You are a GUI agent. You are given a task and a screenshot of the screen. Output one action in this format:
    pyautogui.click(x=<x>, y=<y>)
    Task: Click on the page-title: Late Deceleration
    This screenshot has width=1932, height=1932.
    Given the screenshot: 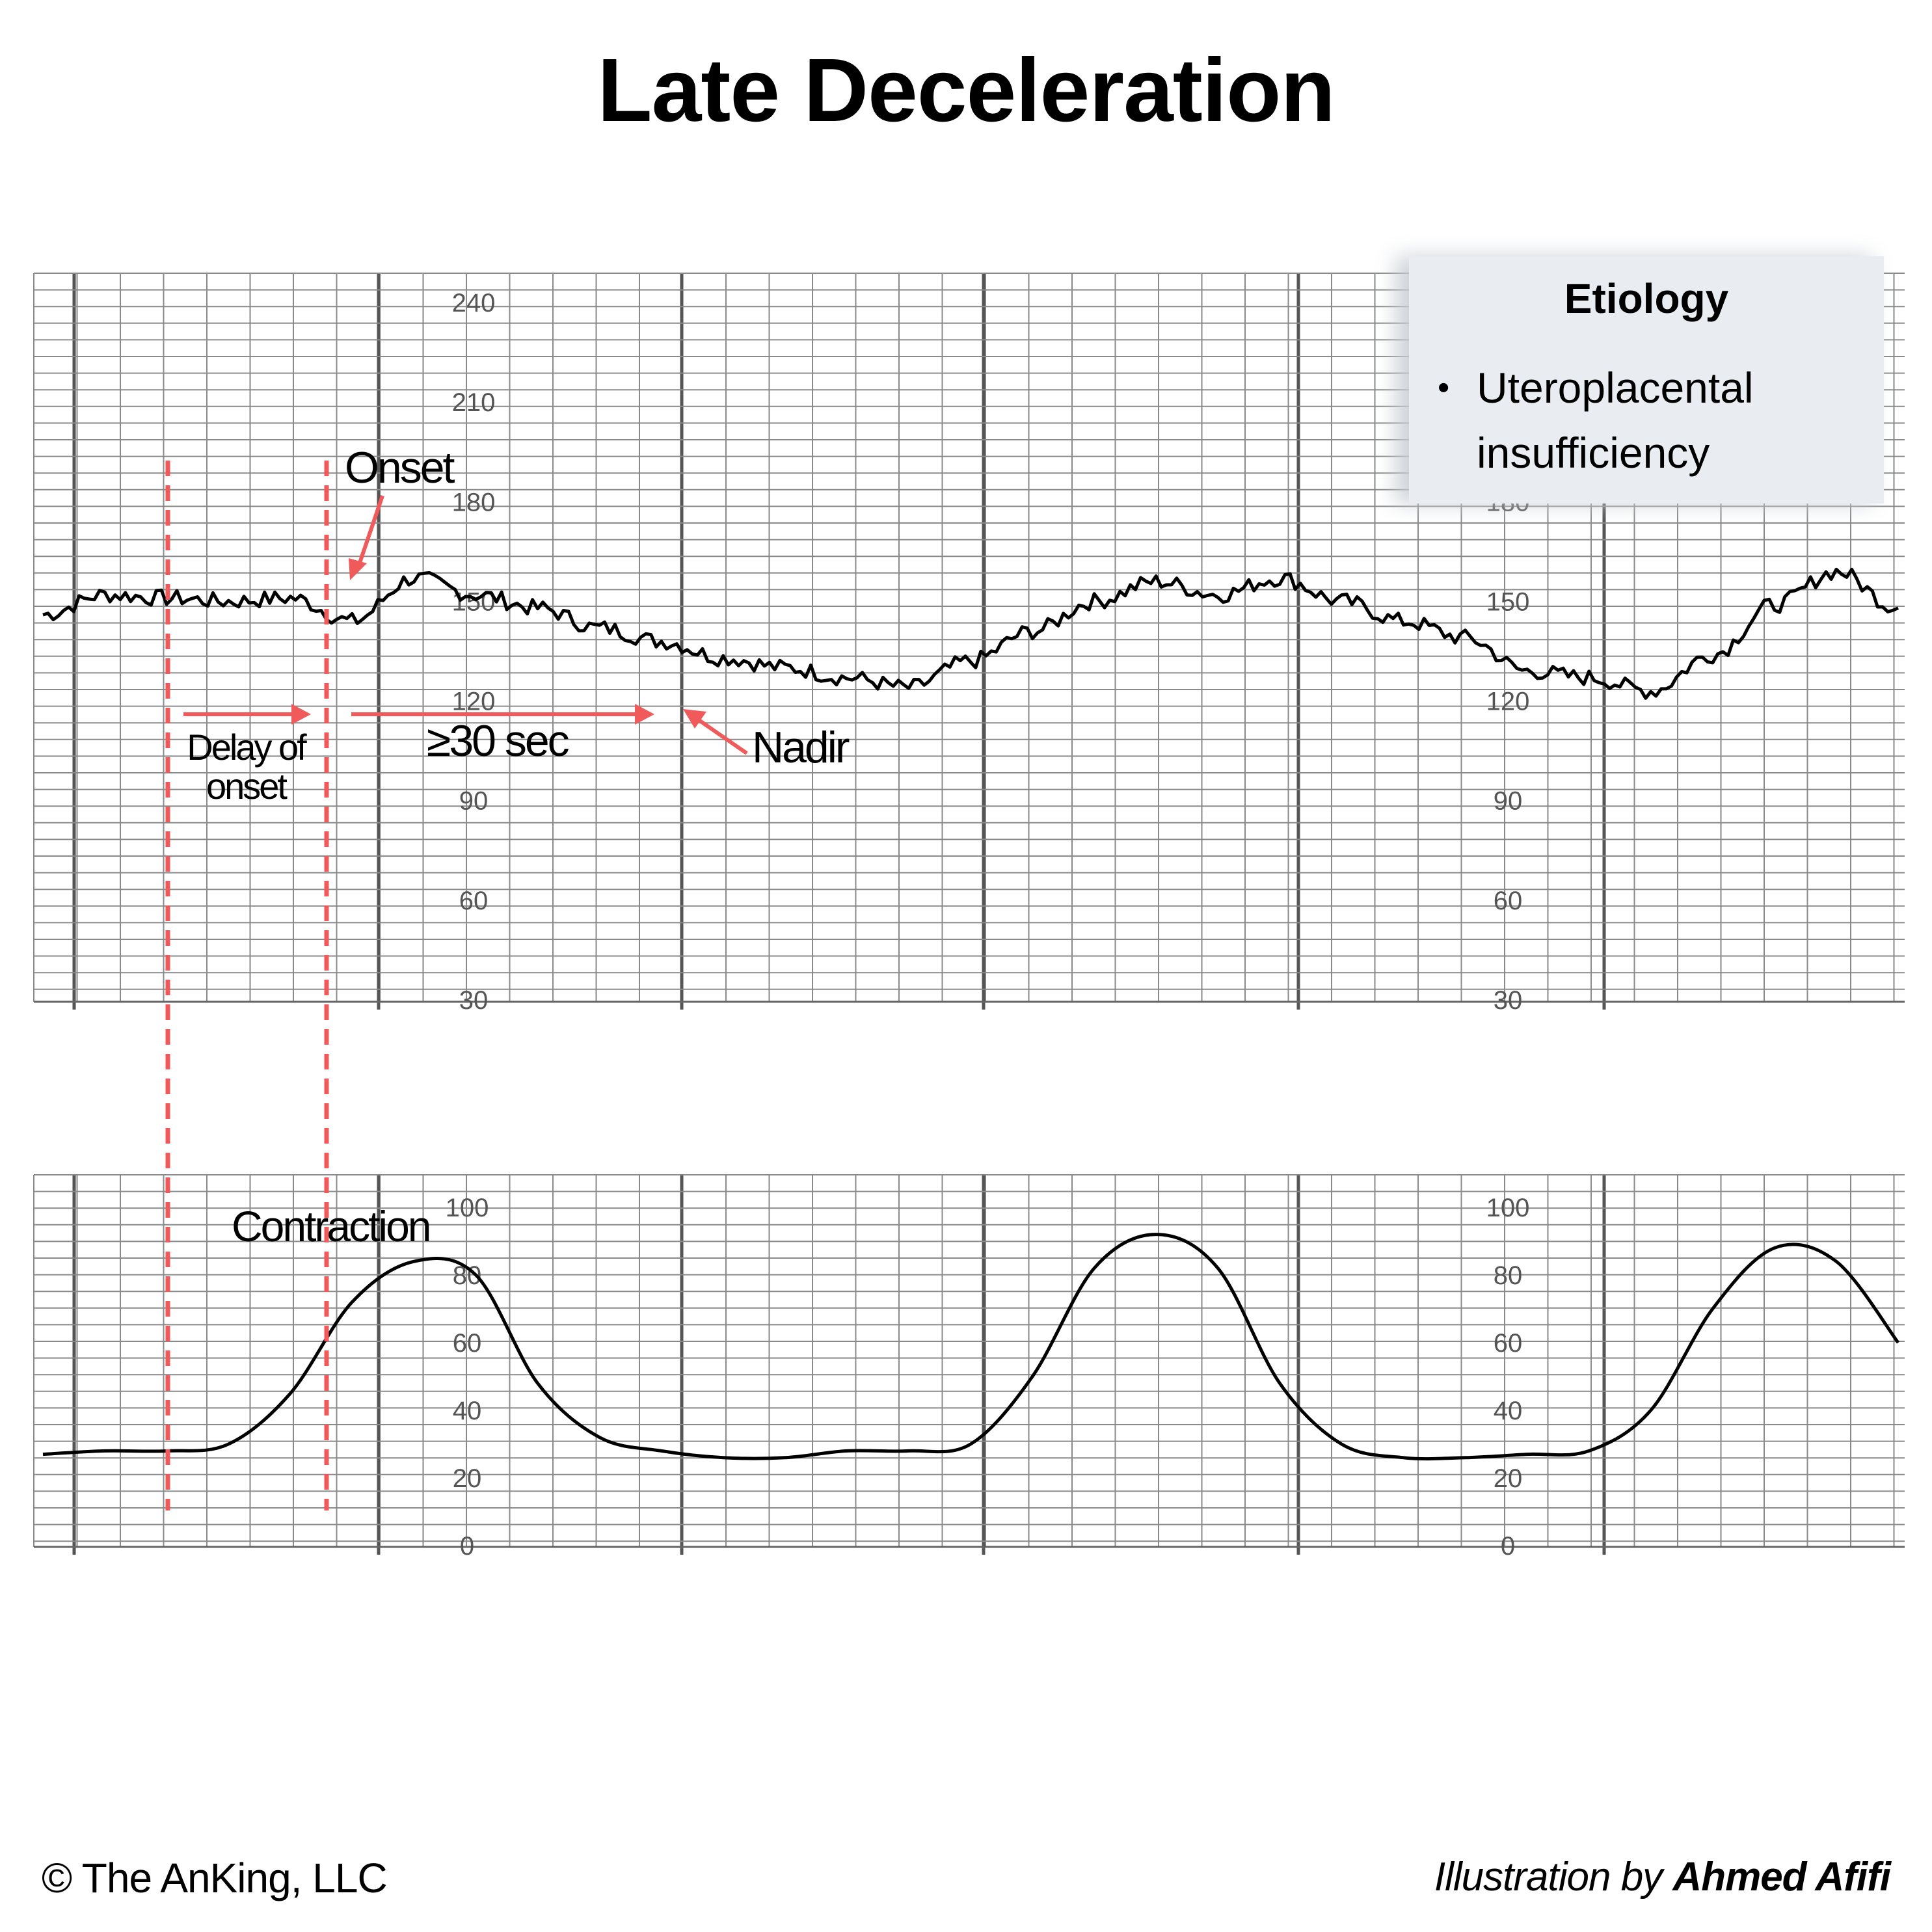 What is the action you would take?
    pyautogui.click(x=966, y=90)
    